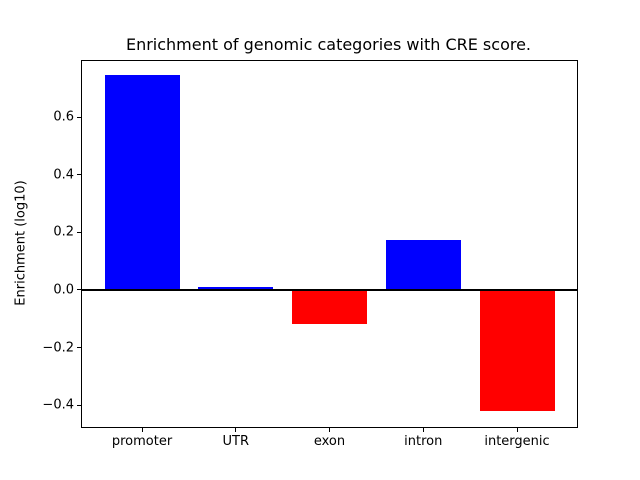  What do you see at coordinates (58, 348) in the screenshot?
I see `y-tick-label: −0.2` at bounding box center [58, 348].